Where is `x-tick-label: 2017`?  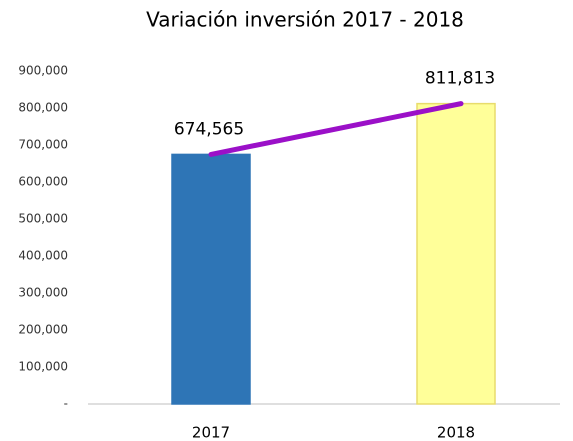 x-tick-label: 2017 is located at coordinates (211, 432).